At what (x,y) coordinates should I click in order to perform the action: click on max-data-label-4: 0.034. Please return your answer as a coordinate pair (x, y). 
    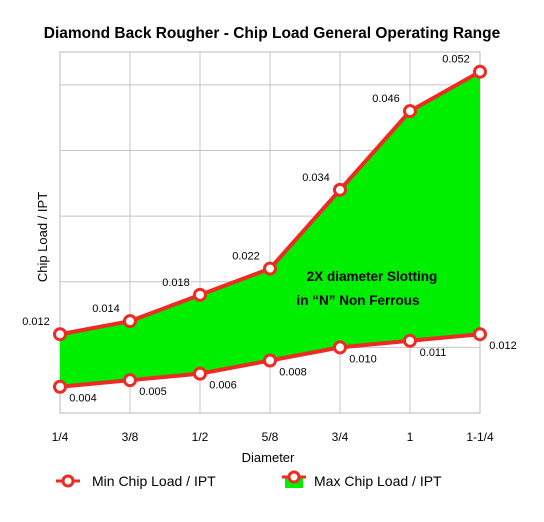
    Looking at the image, I should click on (316, 178).